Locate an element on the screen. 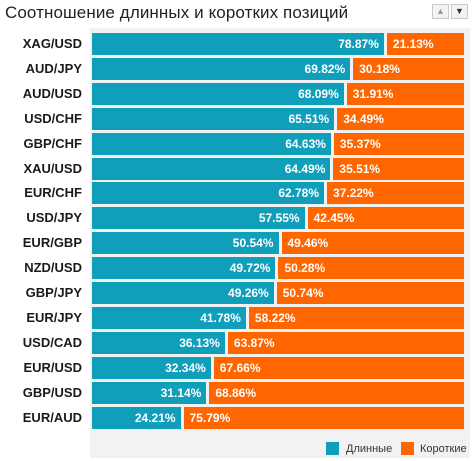 The image size is (474, 461). value-label-short: 50.28% is located at coordinates (305, 268).